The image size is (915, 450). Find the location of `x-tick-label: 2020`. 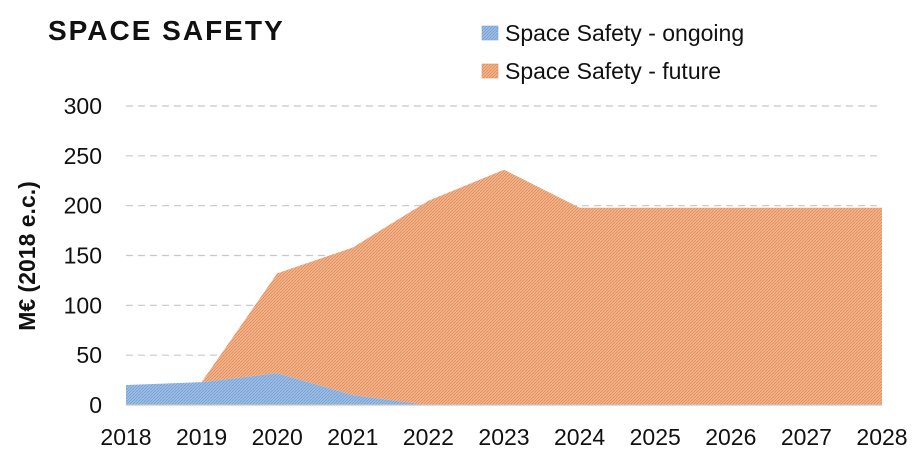

x-tick-label: 2020 is located at coordinates (277, 437).